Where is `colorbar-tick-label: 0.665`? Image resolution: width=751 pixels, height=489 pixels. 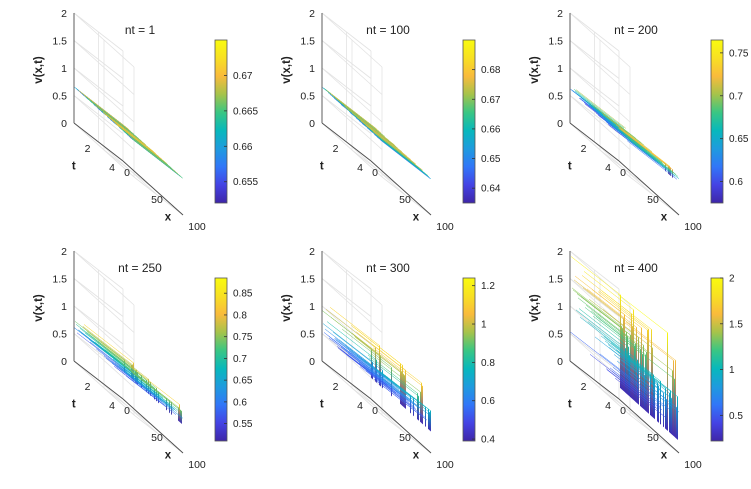
colorbar-tick-label: 0.665 is located at coordinates (245, 111).